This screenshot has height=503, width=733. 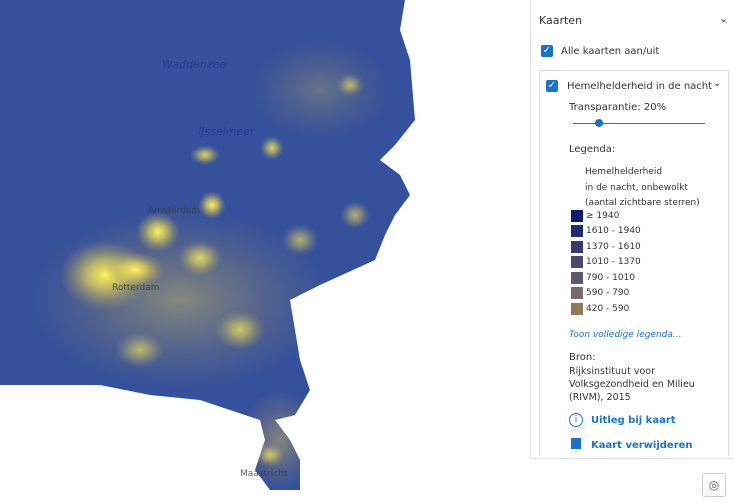 What do you see at coordinates (636, 187) in the screenshot?
I see `legend-title-line: in de nacht, onbewolkt` at bounding box center [636, 187].